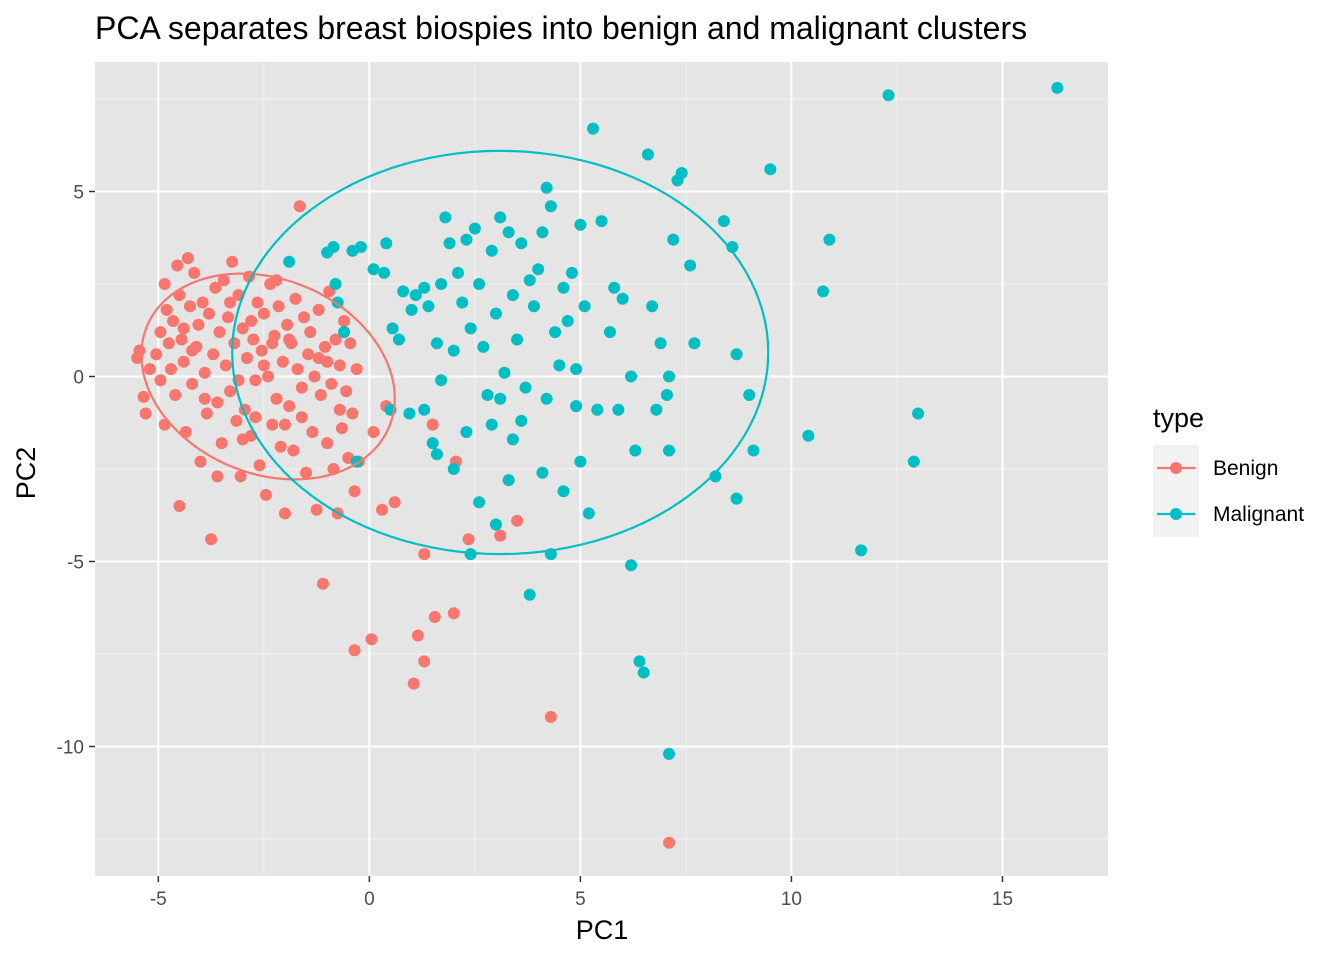 Image resolution: width=1344 pixels, height=960 pixels. Describe the element at coordinates (1245, 468) in the screenshot. I see `legend-label-benign: Benign` at that location.